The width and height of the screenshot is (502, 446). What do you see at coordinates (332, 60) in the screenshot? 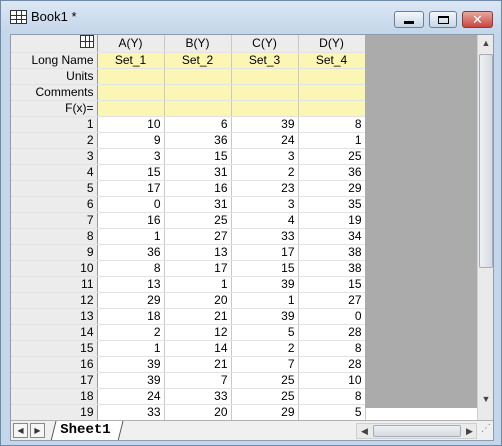
I see `long-name-cell: Set_4` at bounding box center [332, 60].